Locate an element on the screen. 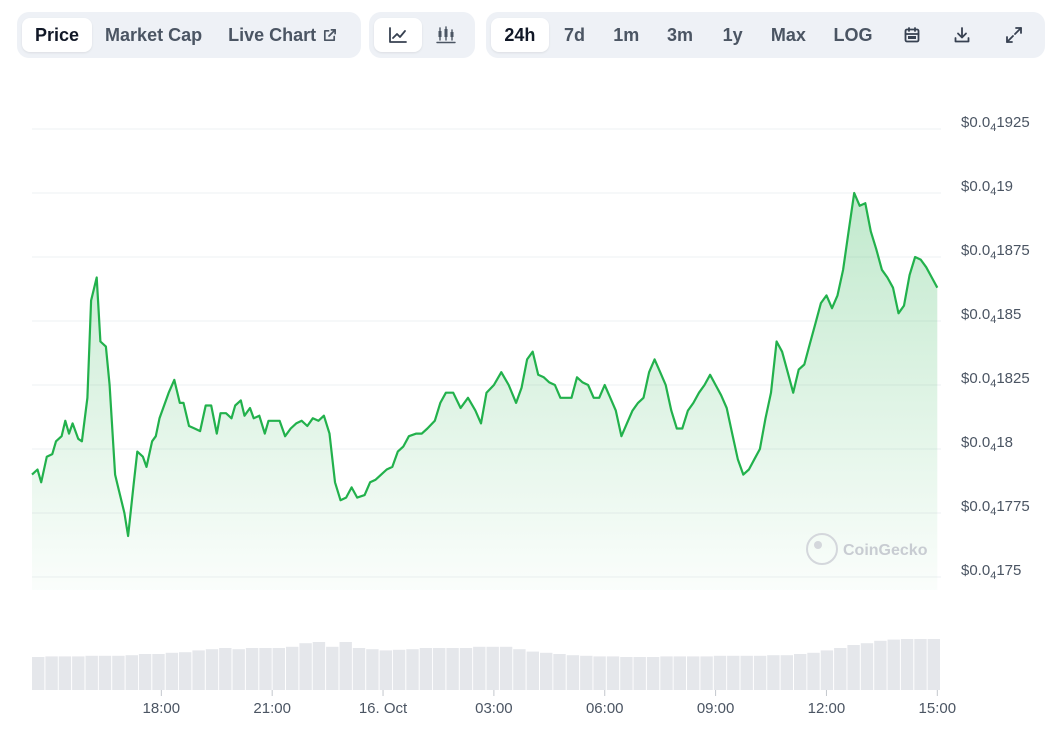  date-range-button is located at coordinates (912, 35).